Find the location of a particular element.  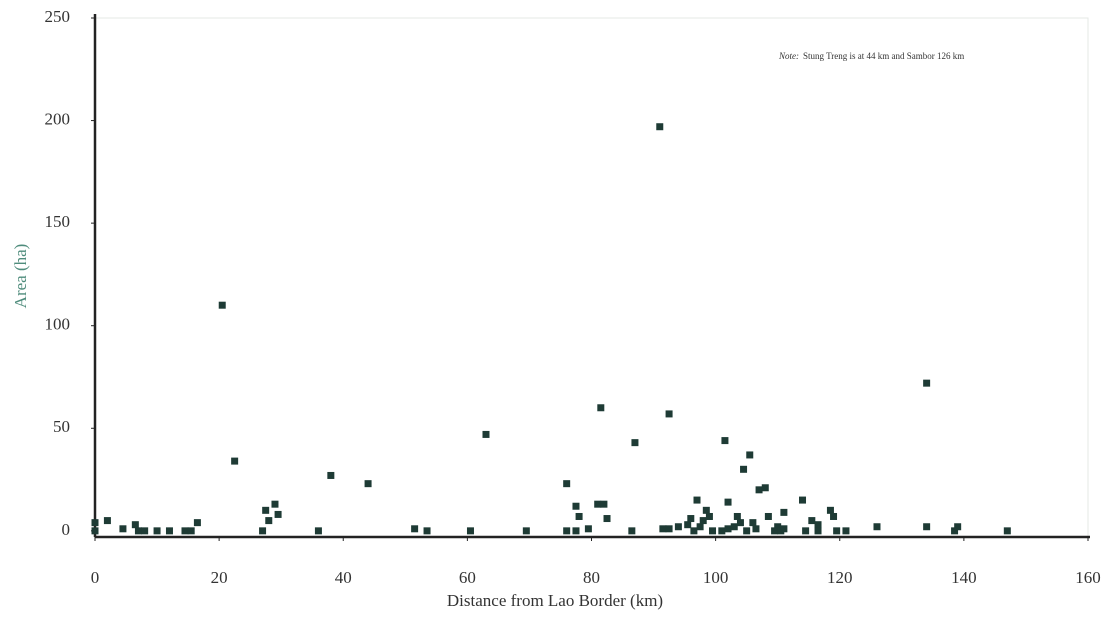

x-tick-label: 0 is located at coordinates (95, 577).